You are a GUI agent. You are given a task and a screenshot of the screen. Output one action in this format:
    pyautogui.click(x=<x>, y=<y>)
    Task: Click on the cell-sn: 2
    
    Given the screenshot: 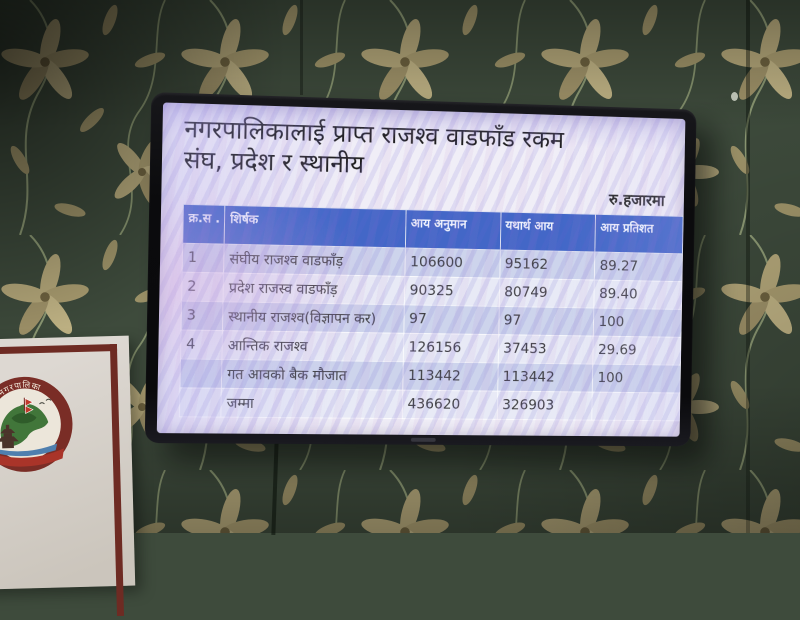 What is the action you would take?
    pyautogui.click(x=202, y=286)
    